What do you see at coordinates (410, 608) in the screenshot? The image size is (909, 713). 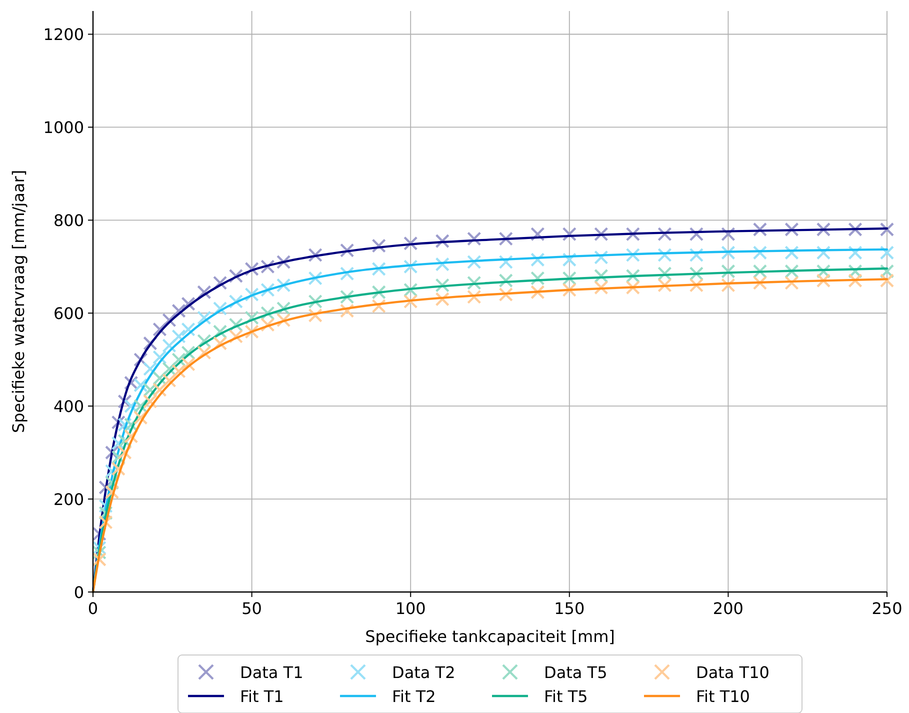 I see `x-tick-label: 100` at bounding box center [410, 608].